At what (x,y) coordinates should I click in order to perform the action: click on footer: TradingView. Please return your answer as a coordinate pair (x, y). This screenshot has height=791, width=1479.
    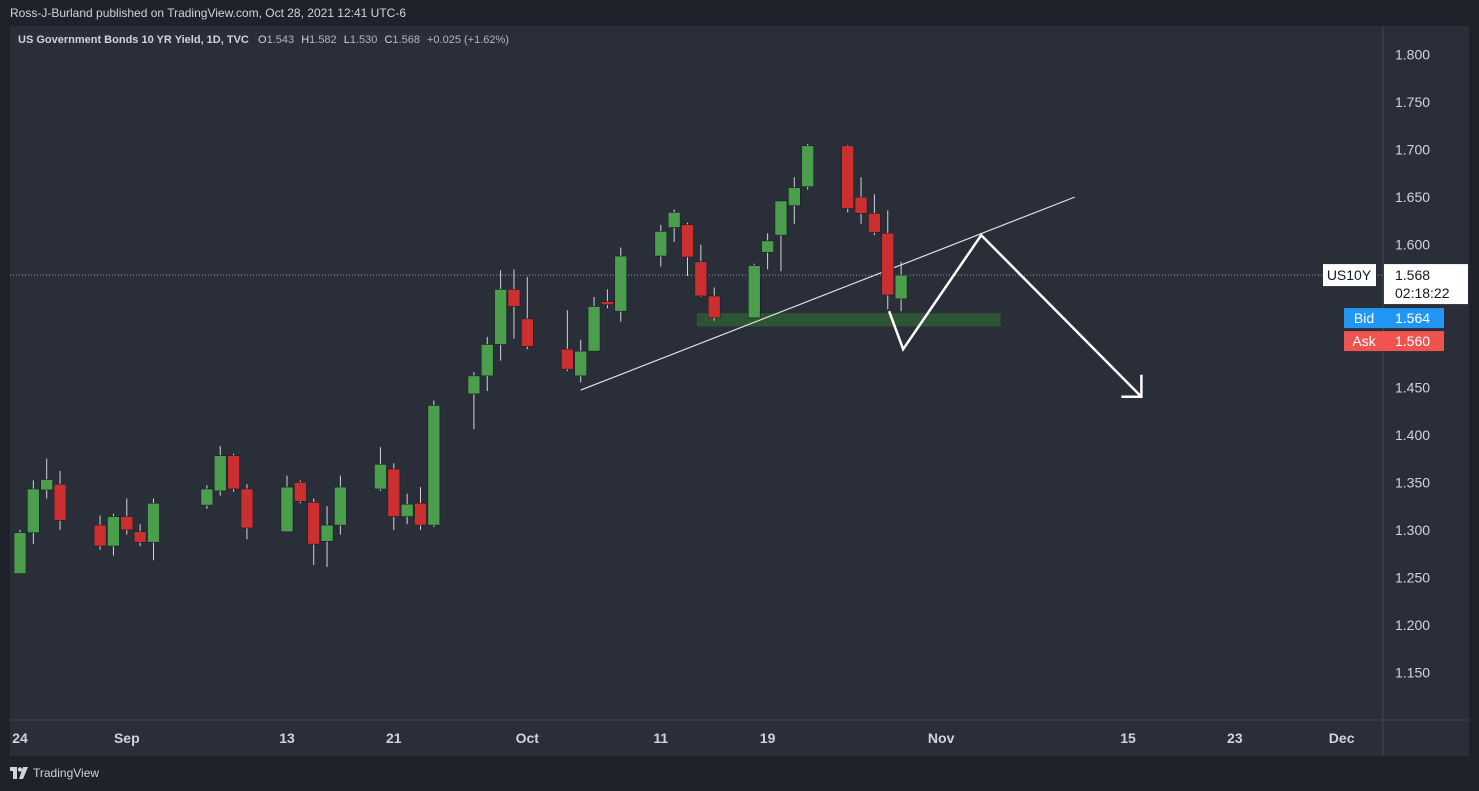
    Looking at the image, I should click on (739, 773).